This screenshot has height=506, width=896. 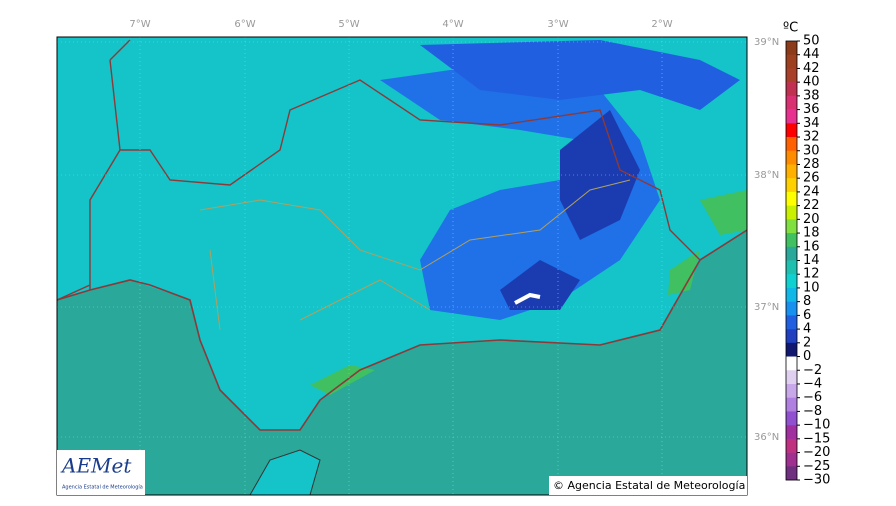 I want to click on colorbar-label: 12, so click(x=811, y=274).